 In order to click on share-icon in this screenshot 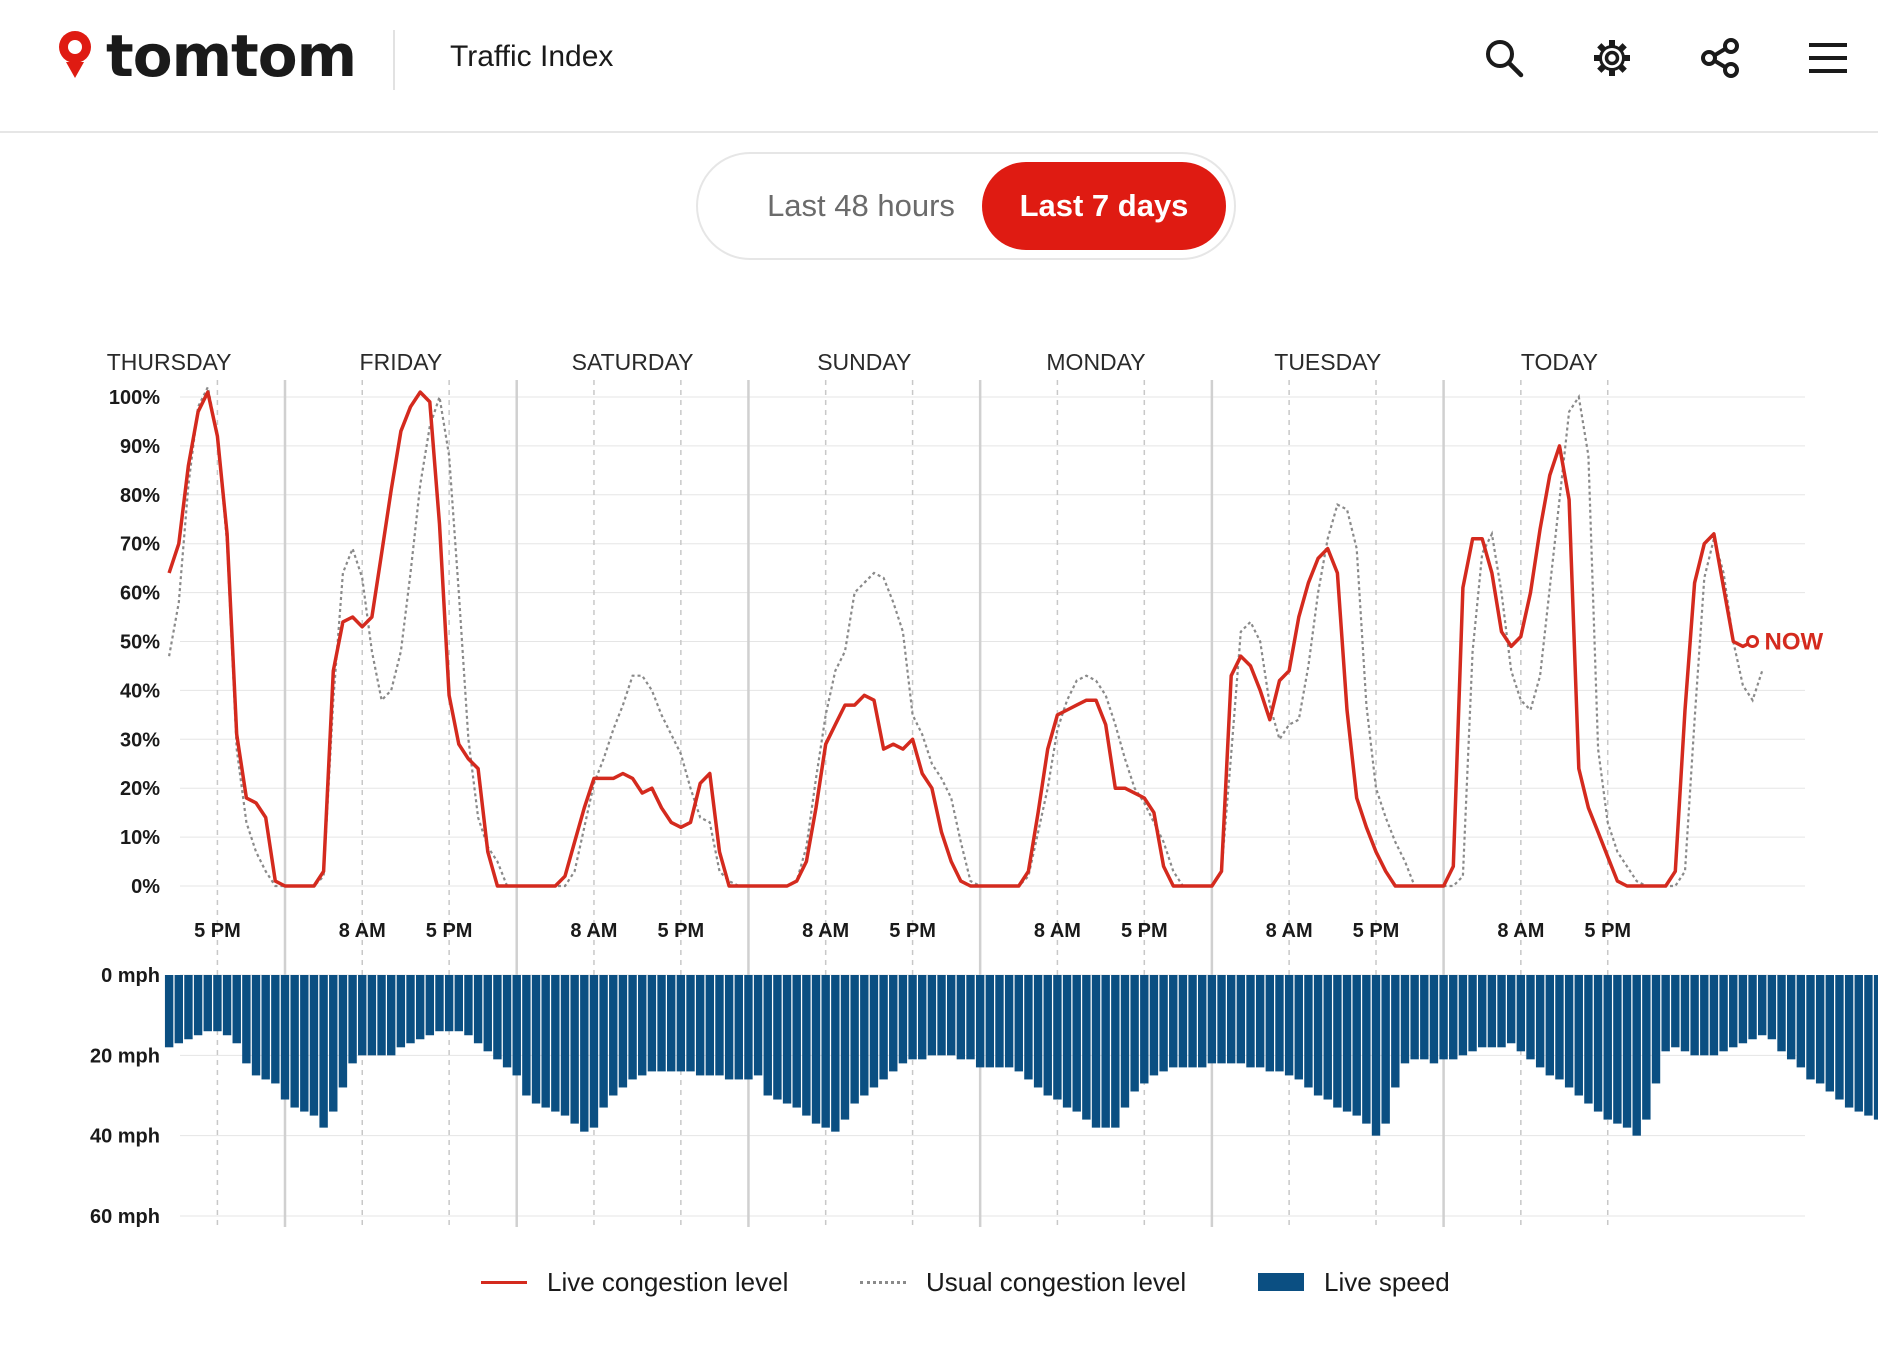, I will do `click(1720, 58)`.